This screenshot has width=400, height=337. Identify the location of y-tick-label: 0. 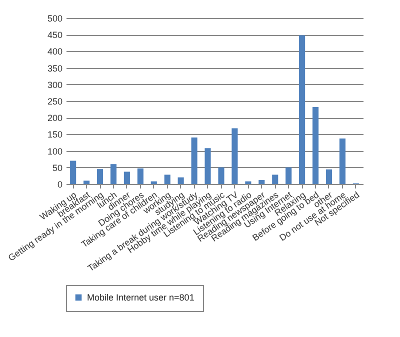
(59, 185).